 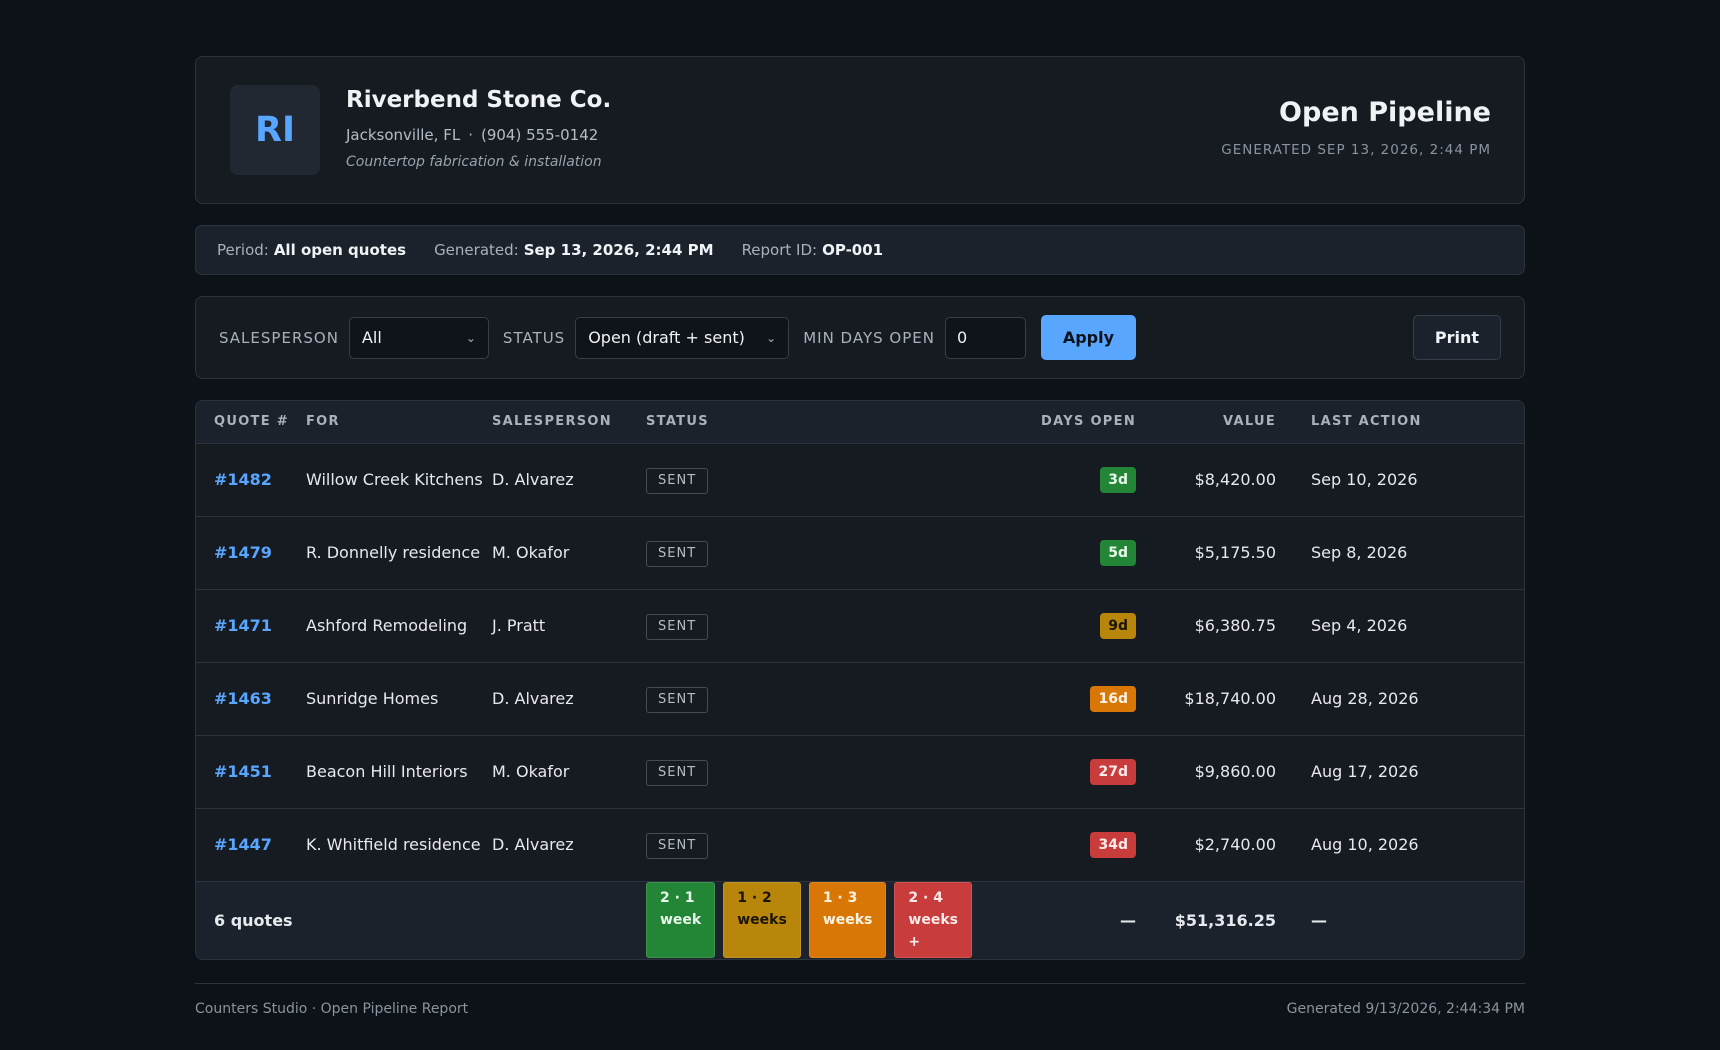 I want to click on company-logo: RI, so click(x=275, y=130).